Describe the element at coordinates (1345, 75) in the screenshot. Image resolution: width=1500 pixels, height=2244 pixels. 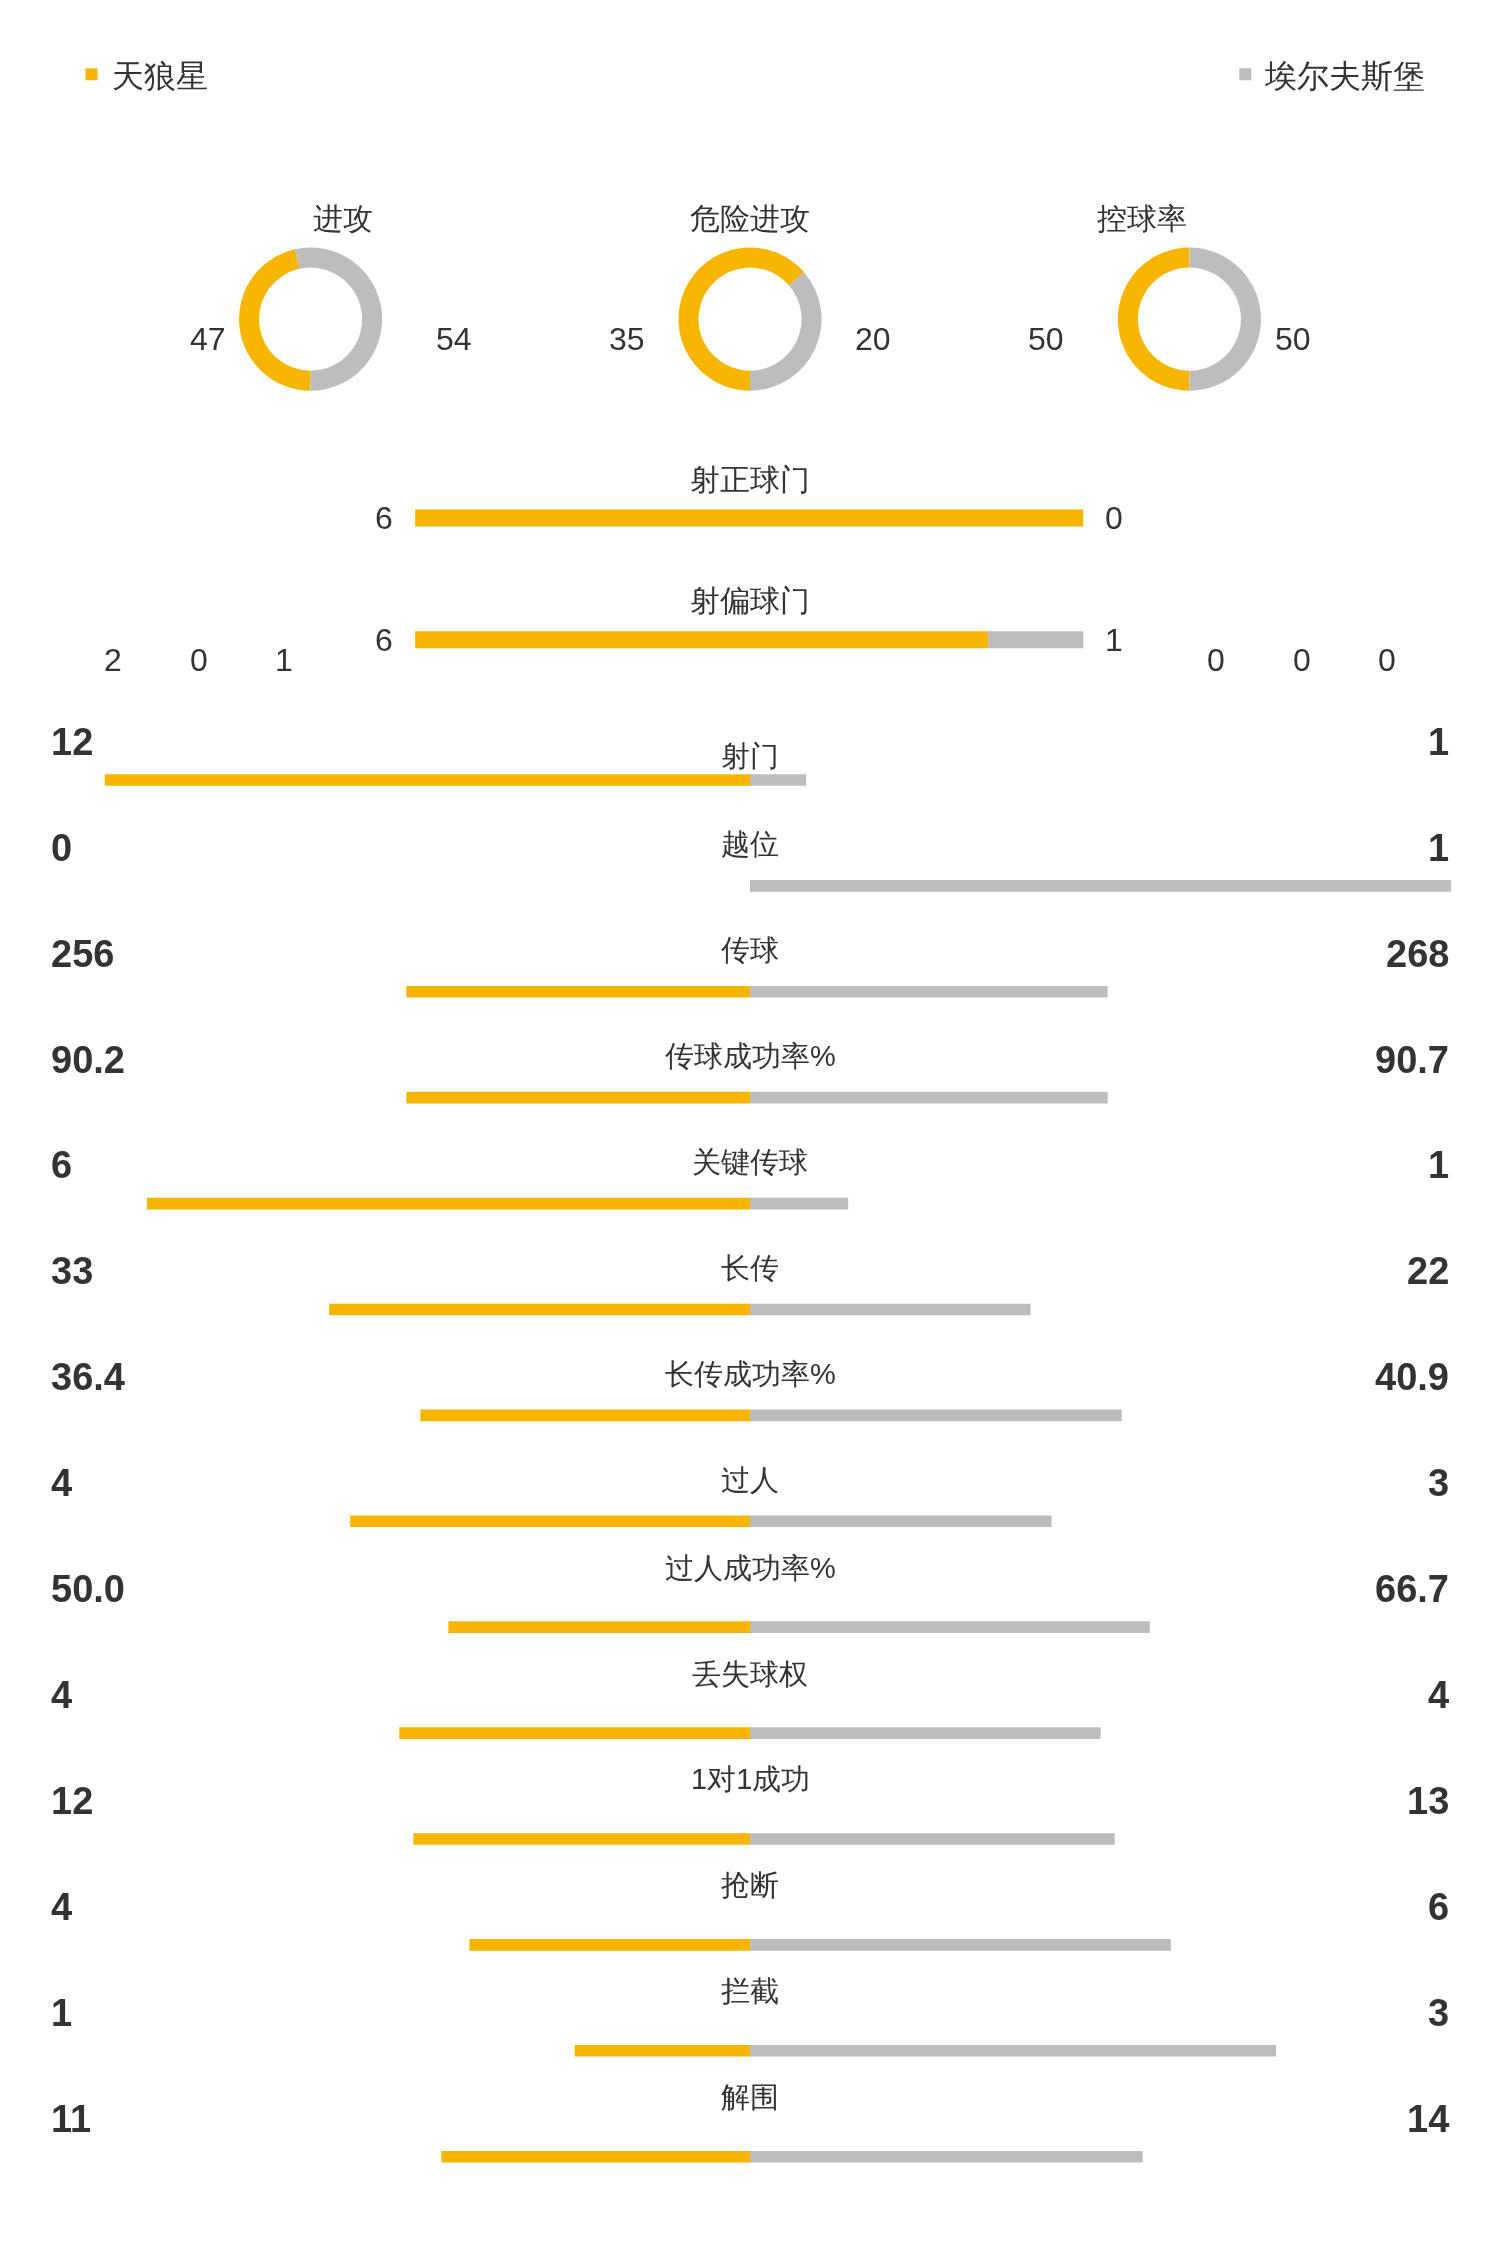
I see `legend-label: 埃尔夫斯堡` at that location.